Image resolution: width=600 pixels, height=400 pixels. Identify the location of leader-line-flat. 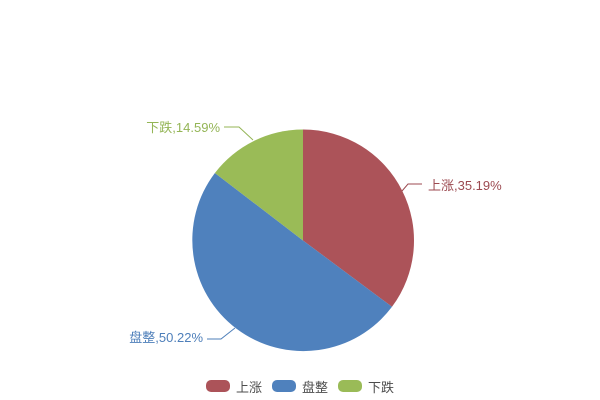
(221, 333).